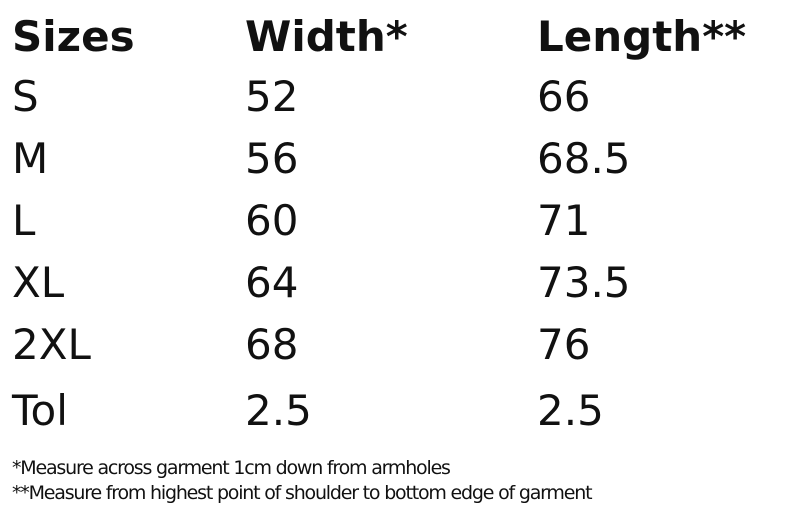  What do you see at coordinates (570, 410) in the screenshot?
I see `cell-length: 2.5` at bounding box center [570, 410].